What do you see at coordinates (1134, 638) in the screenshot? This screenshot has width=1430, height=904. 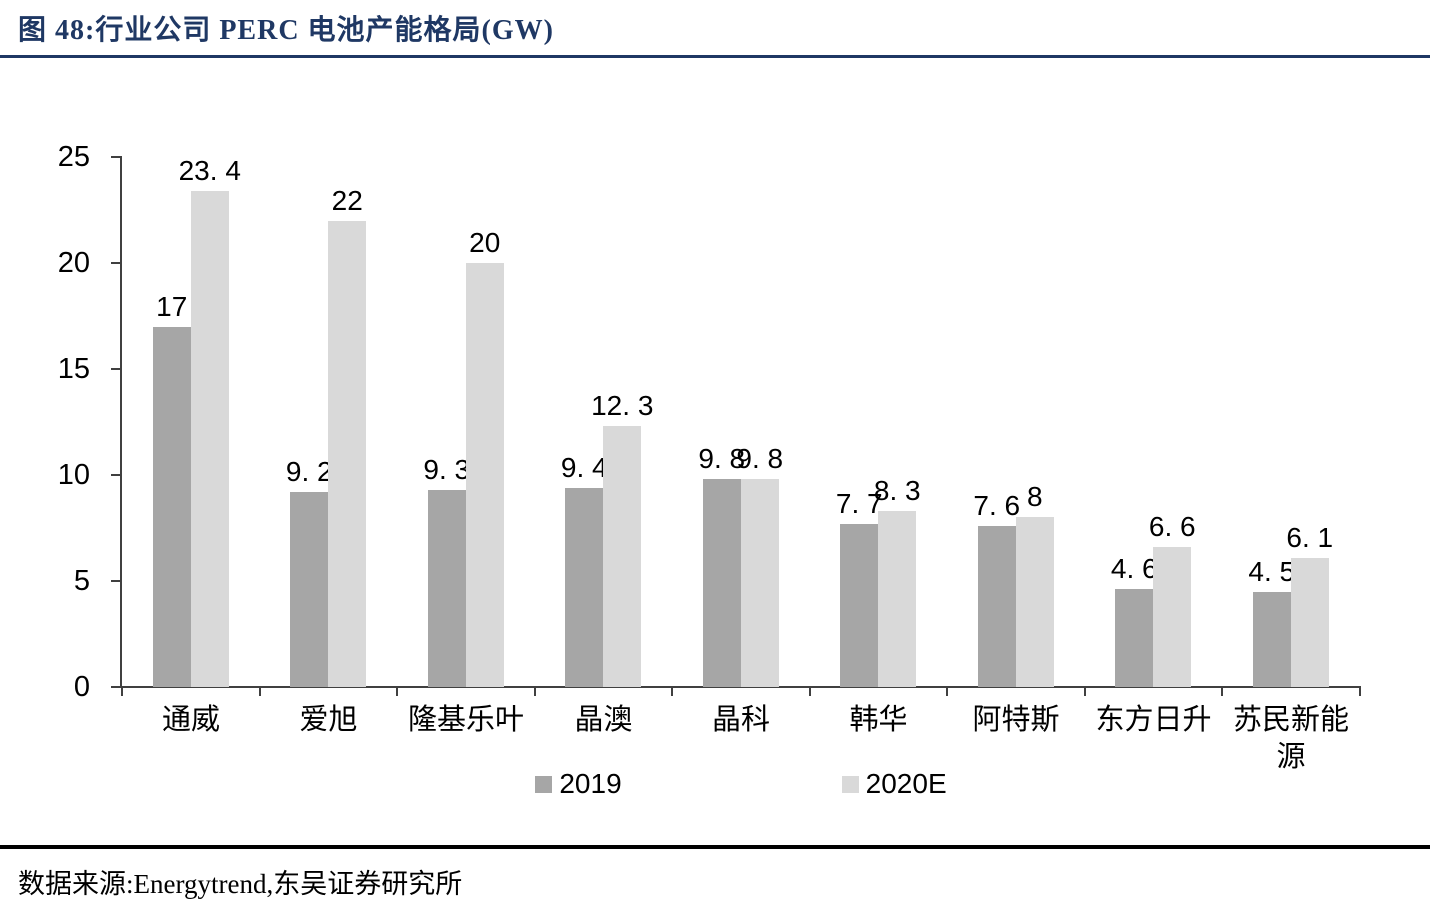 I see `bar-2019-东方日升` at bounding box center [1134, 638].